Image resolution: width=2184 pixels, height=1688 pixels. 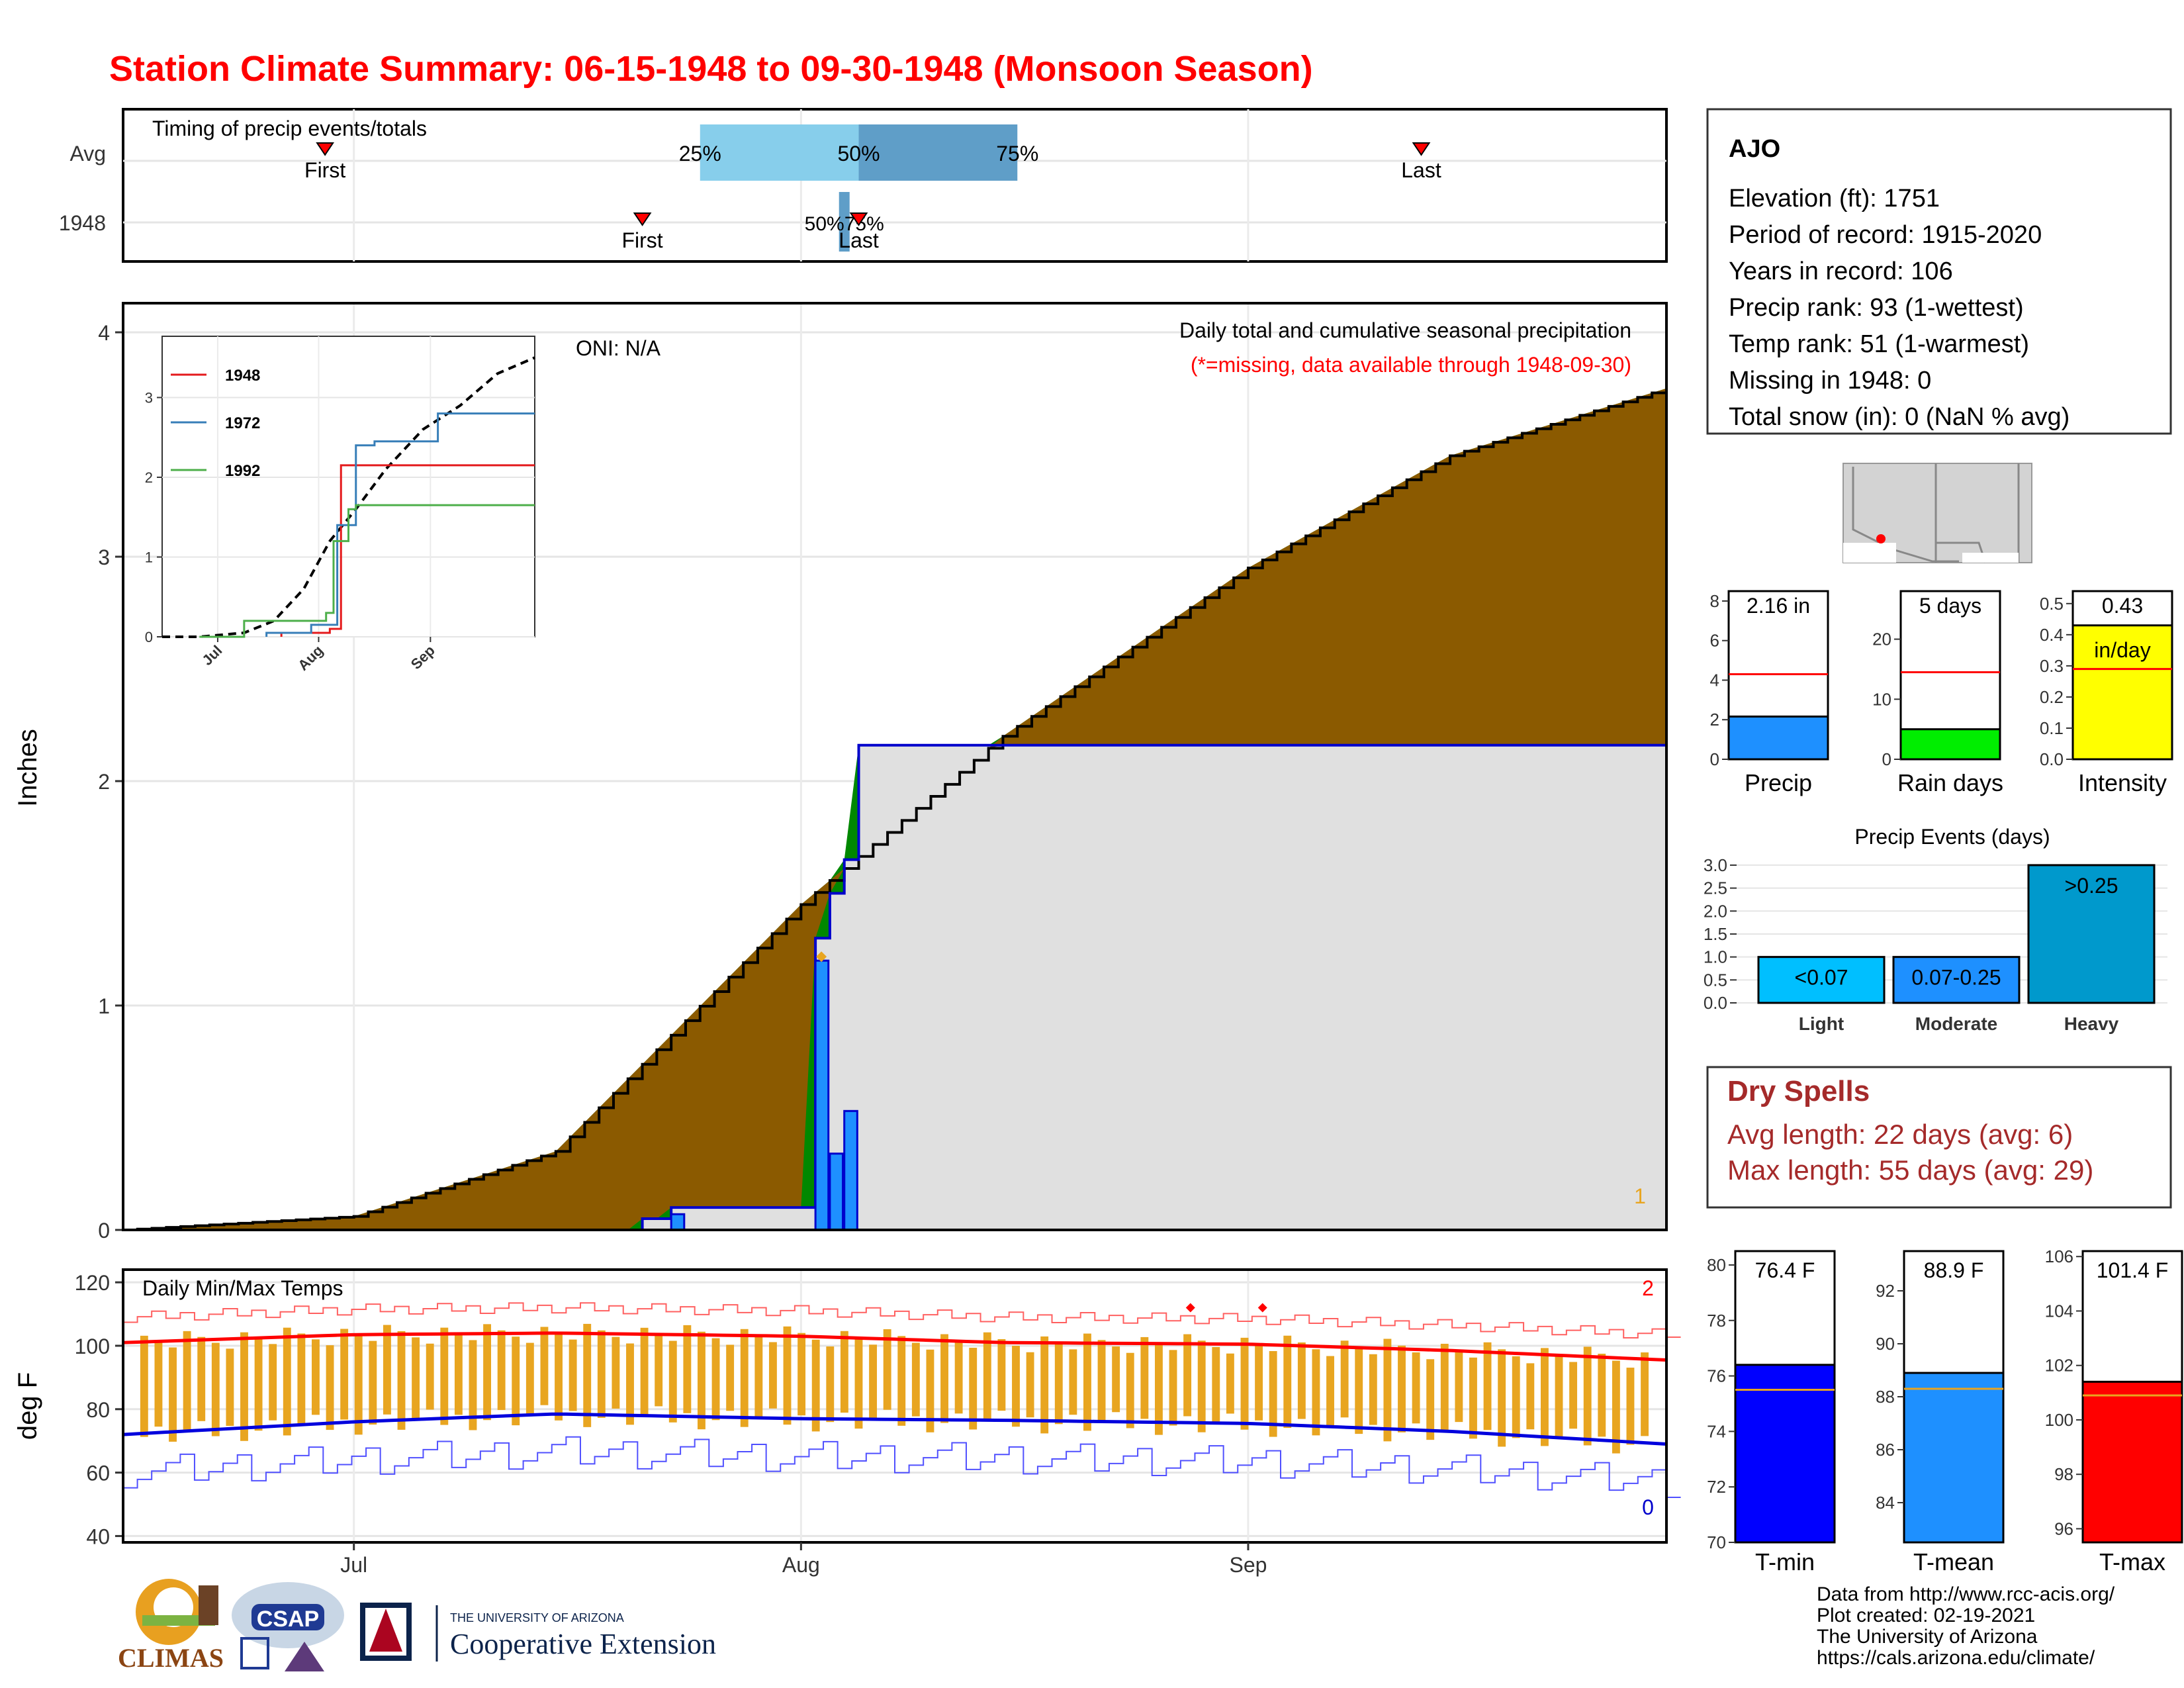 What do you see at coordinates (1950, 606) in the screenshot?
I see `mini-bar-value: 5 days` at bounding box center [1950, 606].